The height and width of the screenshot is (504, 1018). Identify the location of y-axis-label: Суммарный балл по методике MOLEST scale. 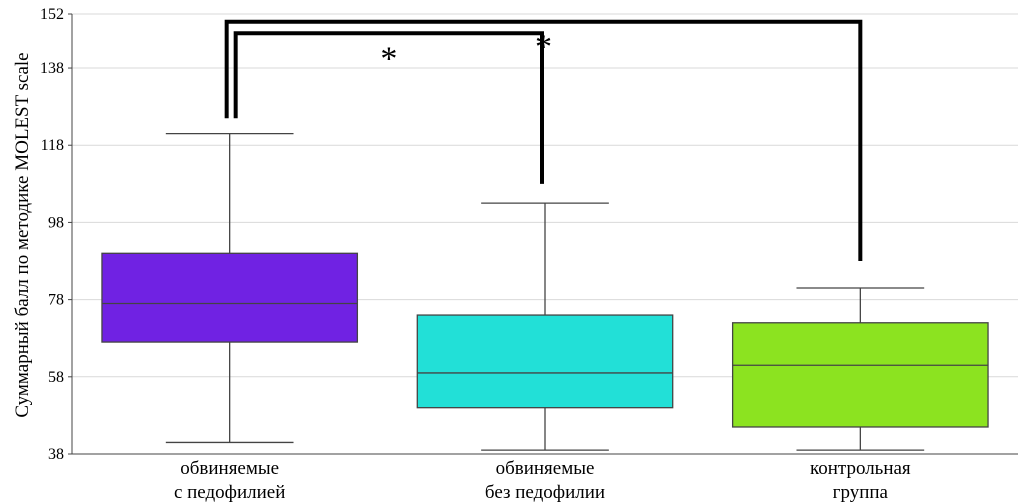
(22, 234).